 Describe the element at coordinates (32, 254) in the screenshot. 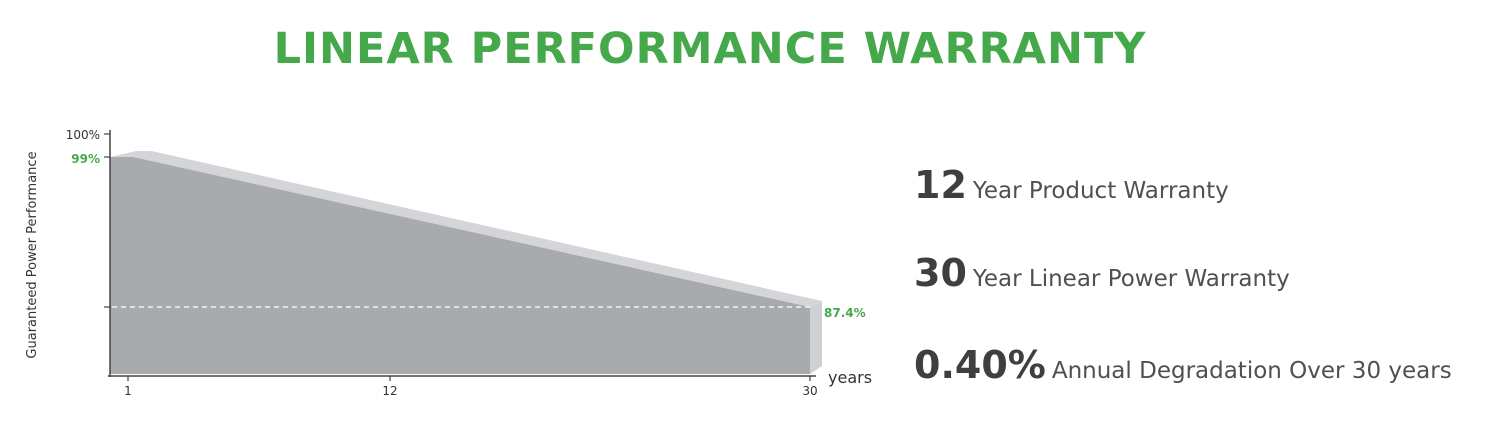

I see `y-axis-label: Guaranteed Power Performance` at that location.